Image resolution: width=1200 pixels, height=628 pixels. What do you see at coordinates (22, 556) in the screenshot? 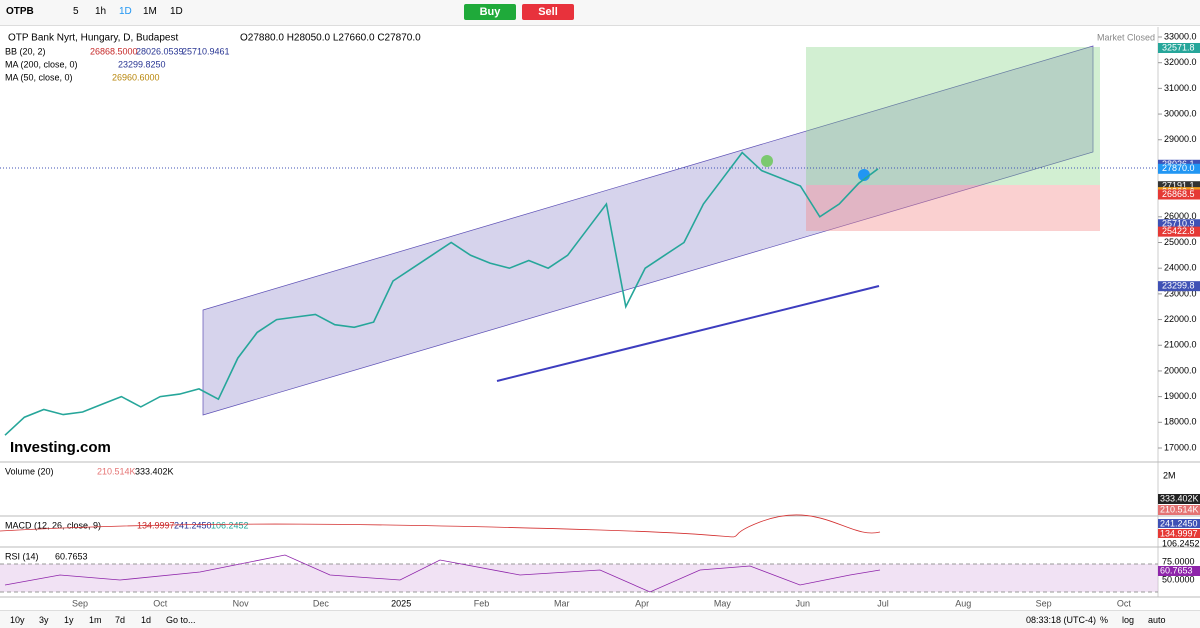
I see `rsi-label: RSI (14)` at bounding box center [22, 556].